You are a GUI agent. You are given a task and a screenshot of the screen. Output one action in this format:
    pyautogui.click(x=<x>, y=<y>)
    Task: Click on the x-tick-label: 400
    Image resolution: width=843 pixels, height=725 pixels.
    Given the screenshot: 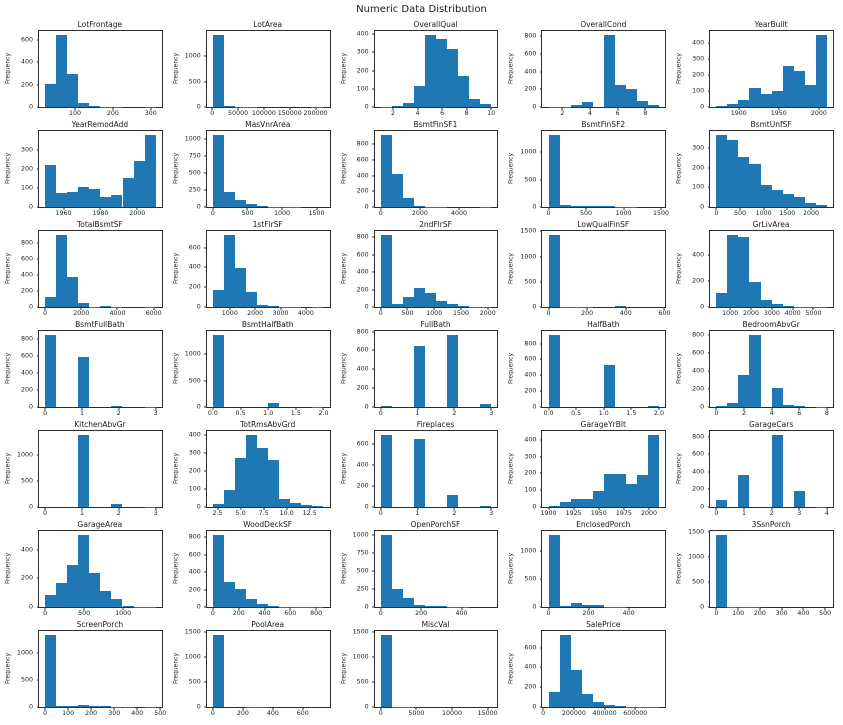 What is the action you would take?
    pyautogui.click(x=461, y=613)
    